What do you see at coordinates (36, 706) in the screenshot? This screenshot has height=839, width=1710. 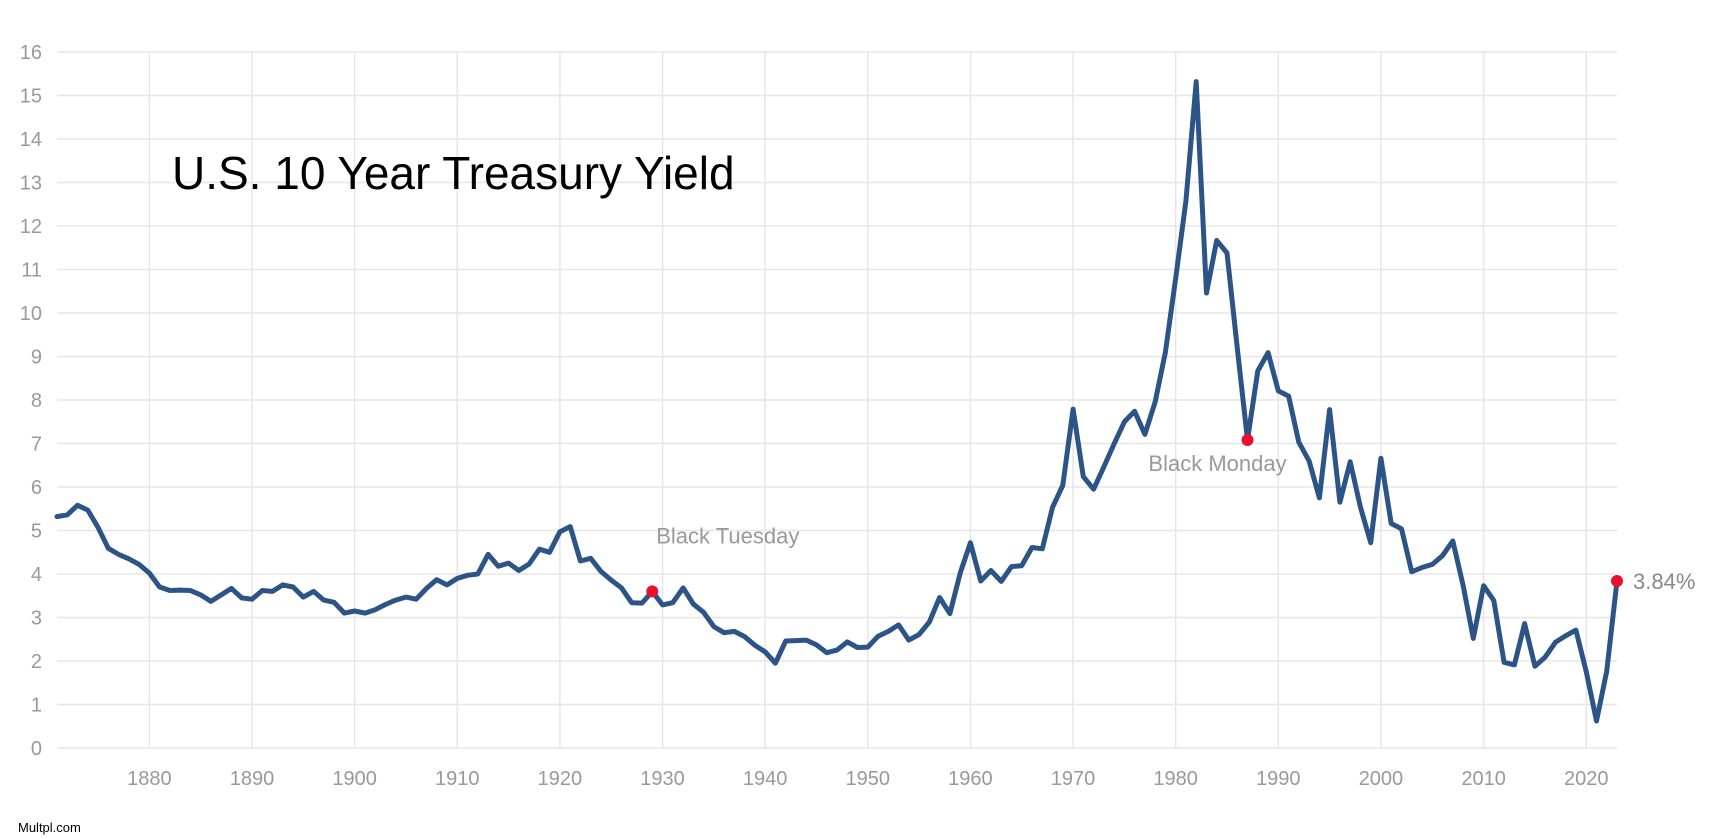 I see `y-tick-label: 1` at bounding box center [36, 706].